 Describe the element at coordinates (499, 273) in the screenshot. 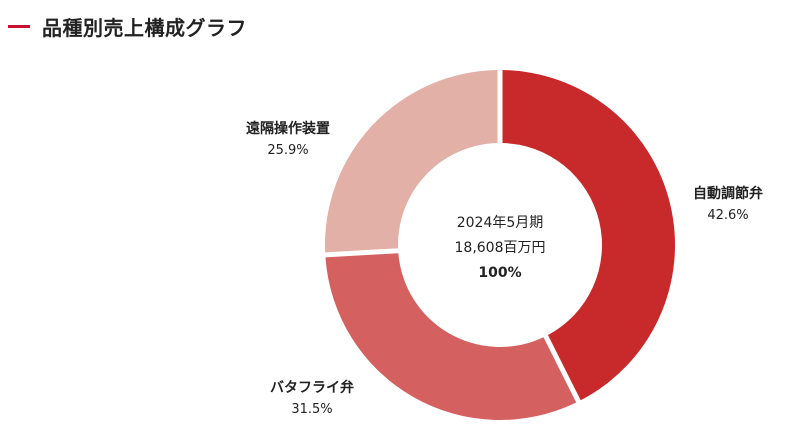

I see `center-percent: 100%` at that location.